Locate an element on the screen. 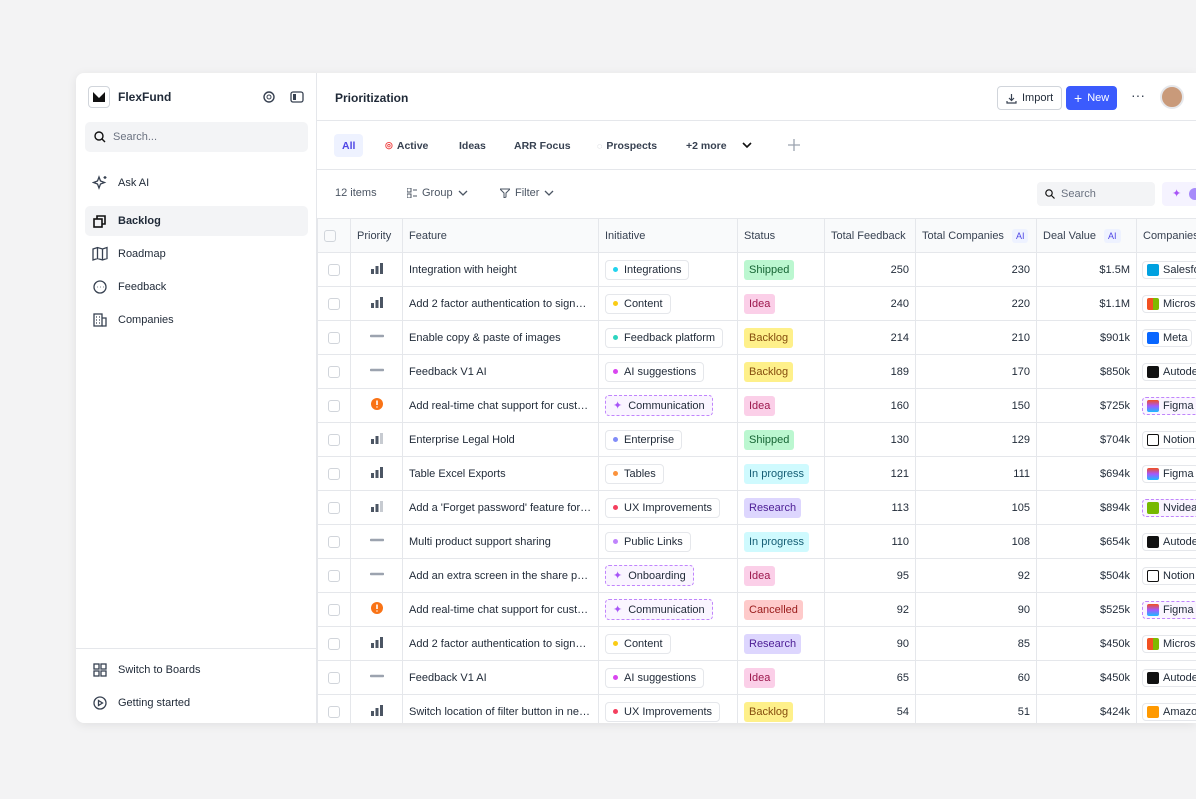 The height and width of the screenshot is (799, 1196). tab-label: Active is located at coordinates (412, 145).